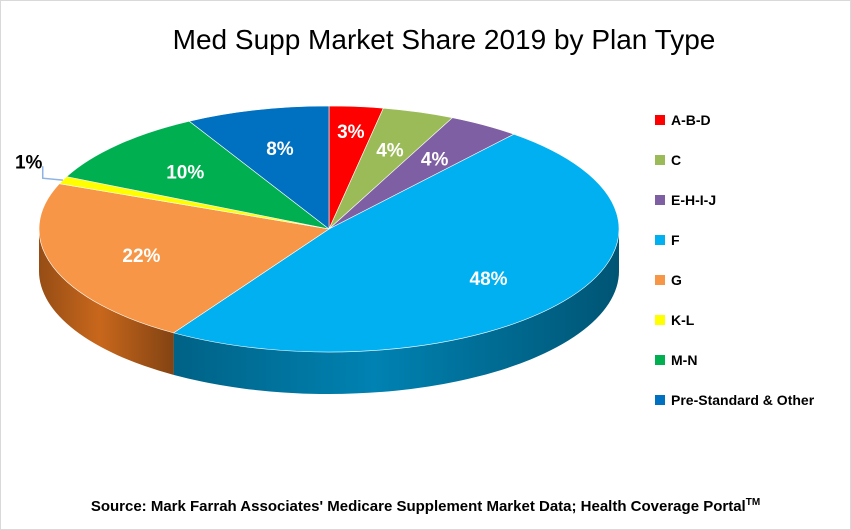  Describe the element at coordinates (106, 302) in the screenshot. I see `pie-side-g-shade` at that location.